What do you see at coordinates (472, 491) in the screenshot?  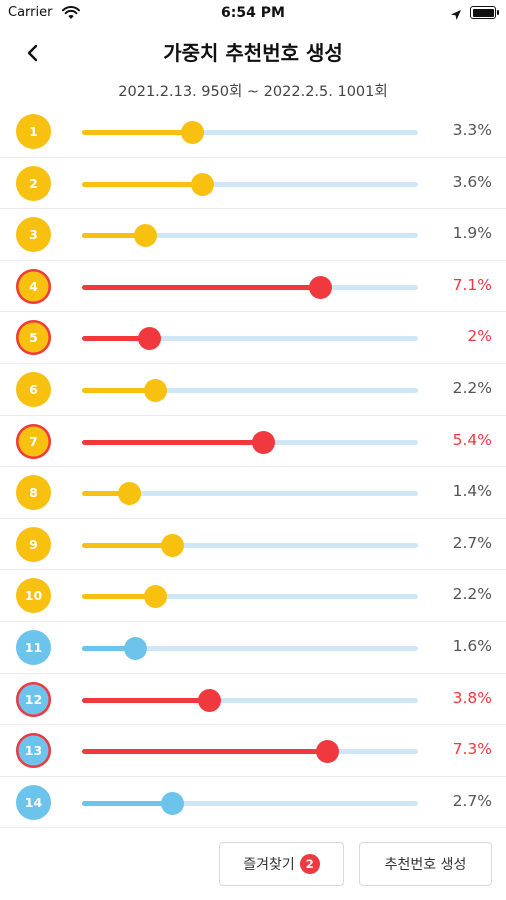 I see `weight-percent: 1.4%` at bounding box center [472, 491].